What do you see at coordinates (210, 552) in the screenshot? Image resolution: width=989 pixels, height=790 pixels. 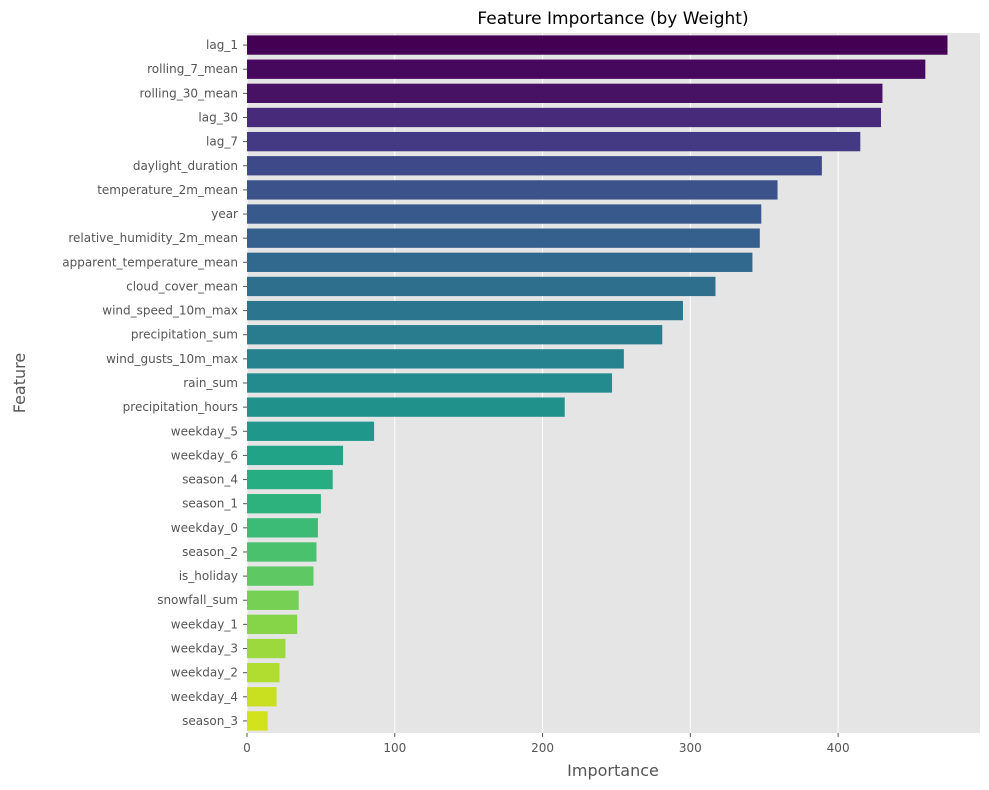 I see `y-tick-label: season_2` at bounding box center [210, 552].